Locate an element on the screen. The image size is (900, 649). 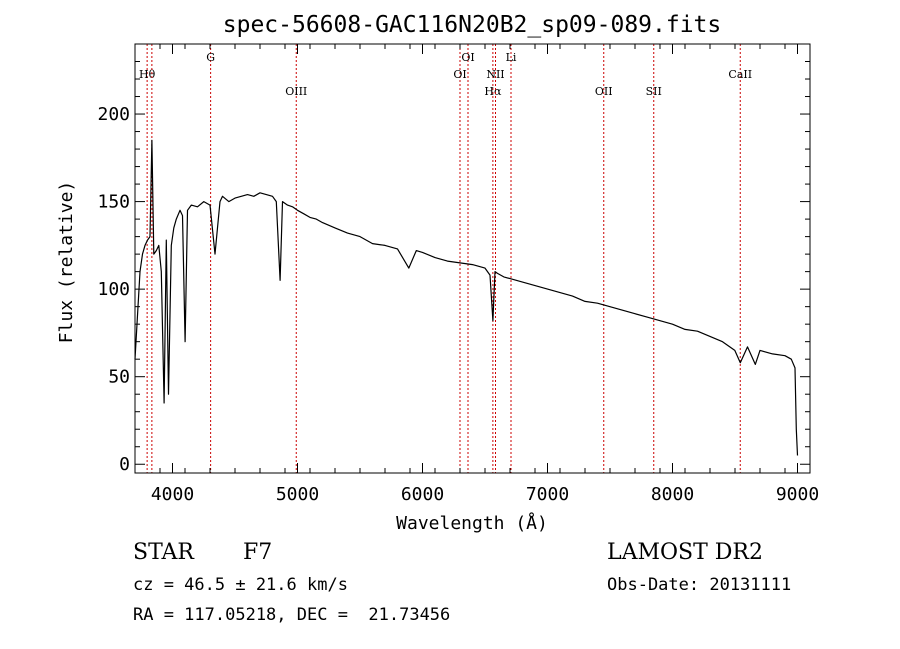
marker-label: OIII is located at coordinates (296, 91).